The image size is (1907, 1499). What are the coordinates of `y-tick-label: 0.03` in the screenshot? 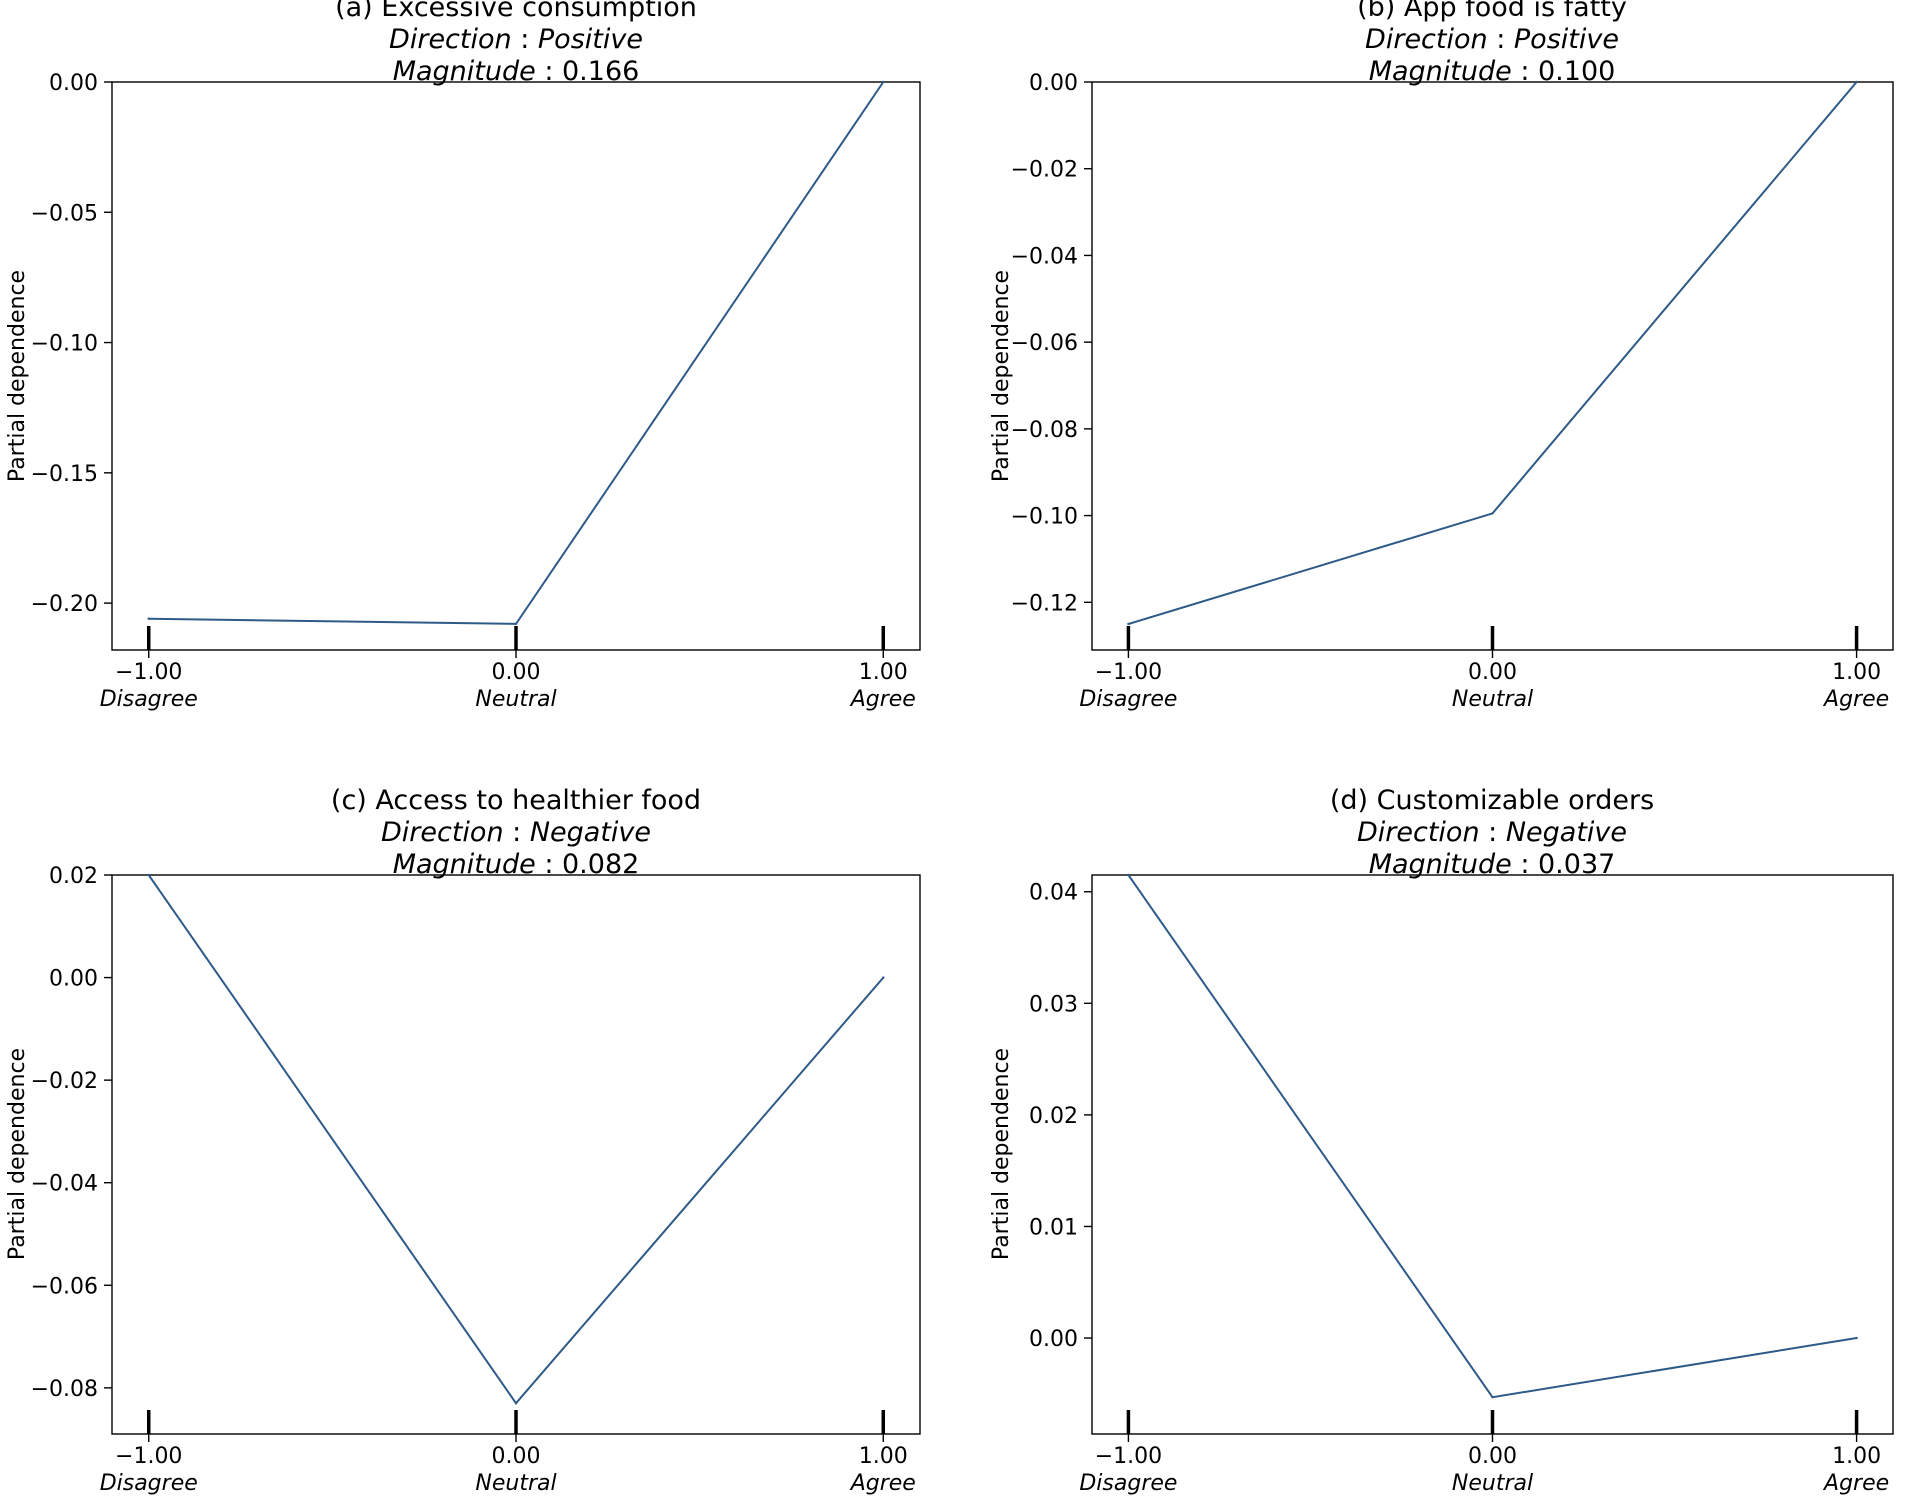 It's located at (1053, 1004).